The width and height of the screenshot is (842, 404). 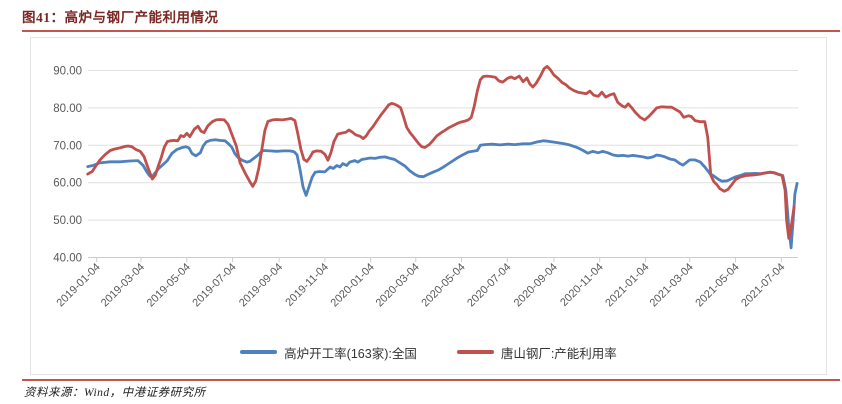 I want to click on x-tick-label: 2021-07-04, so click(x=763, y=285).